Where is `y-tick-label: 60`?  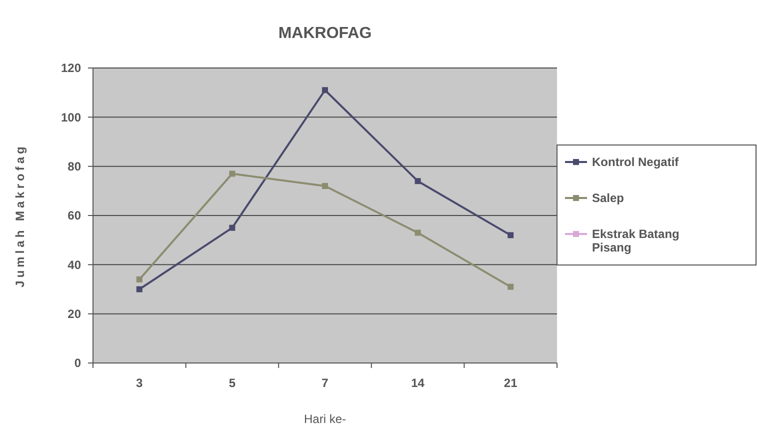
y-tick-label: 60 is located at coordinates (75, 215).